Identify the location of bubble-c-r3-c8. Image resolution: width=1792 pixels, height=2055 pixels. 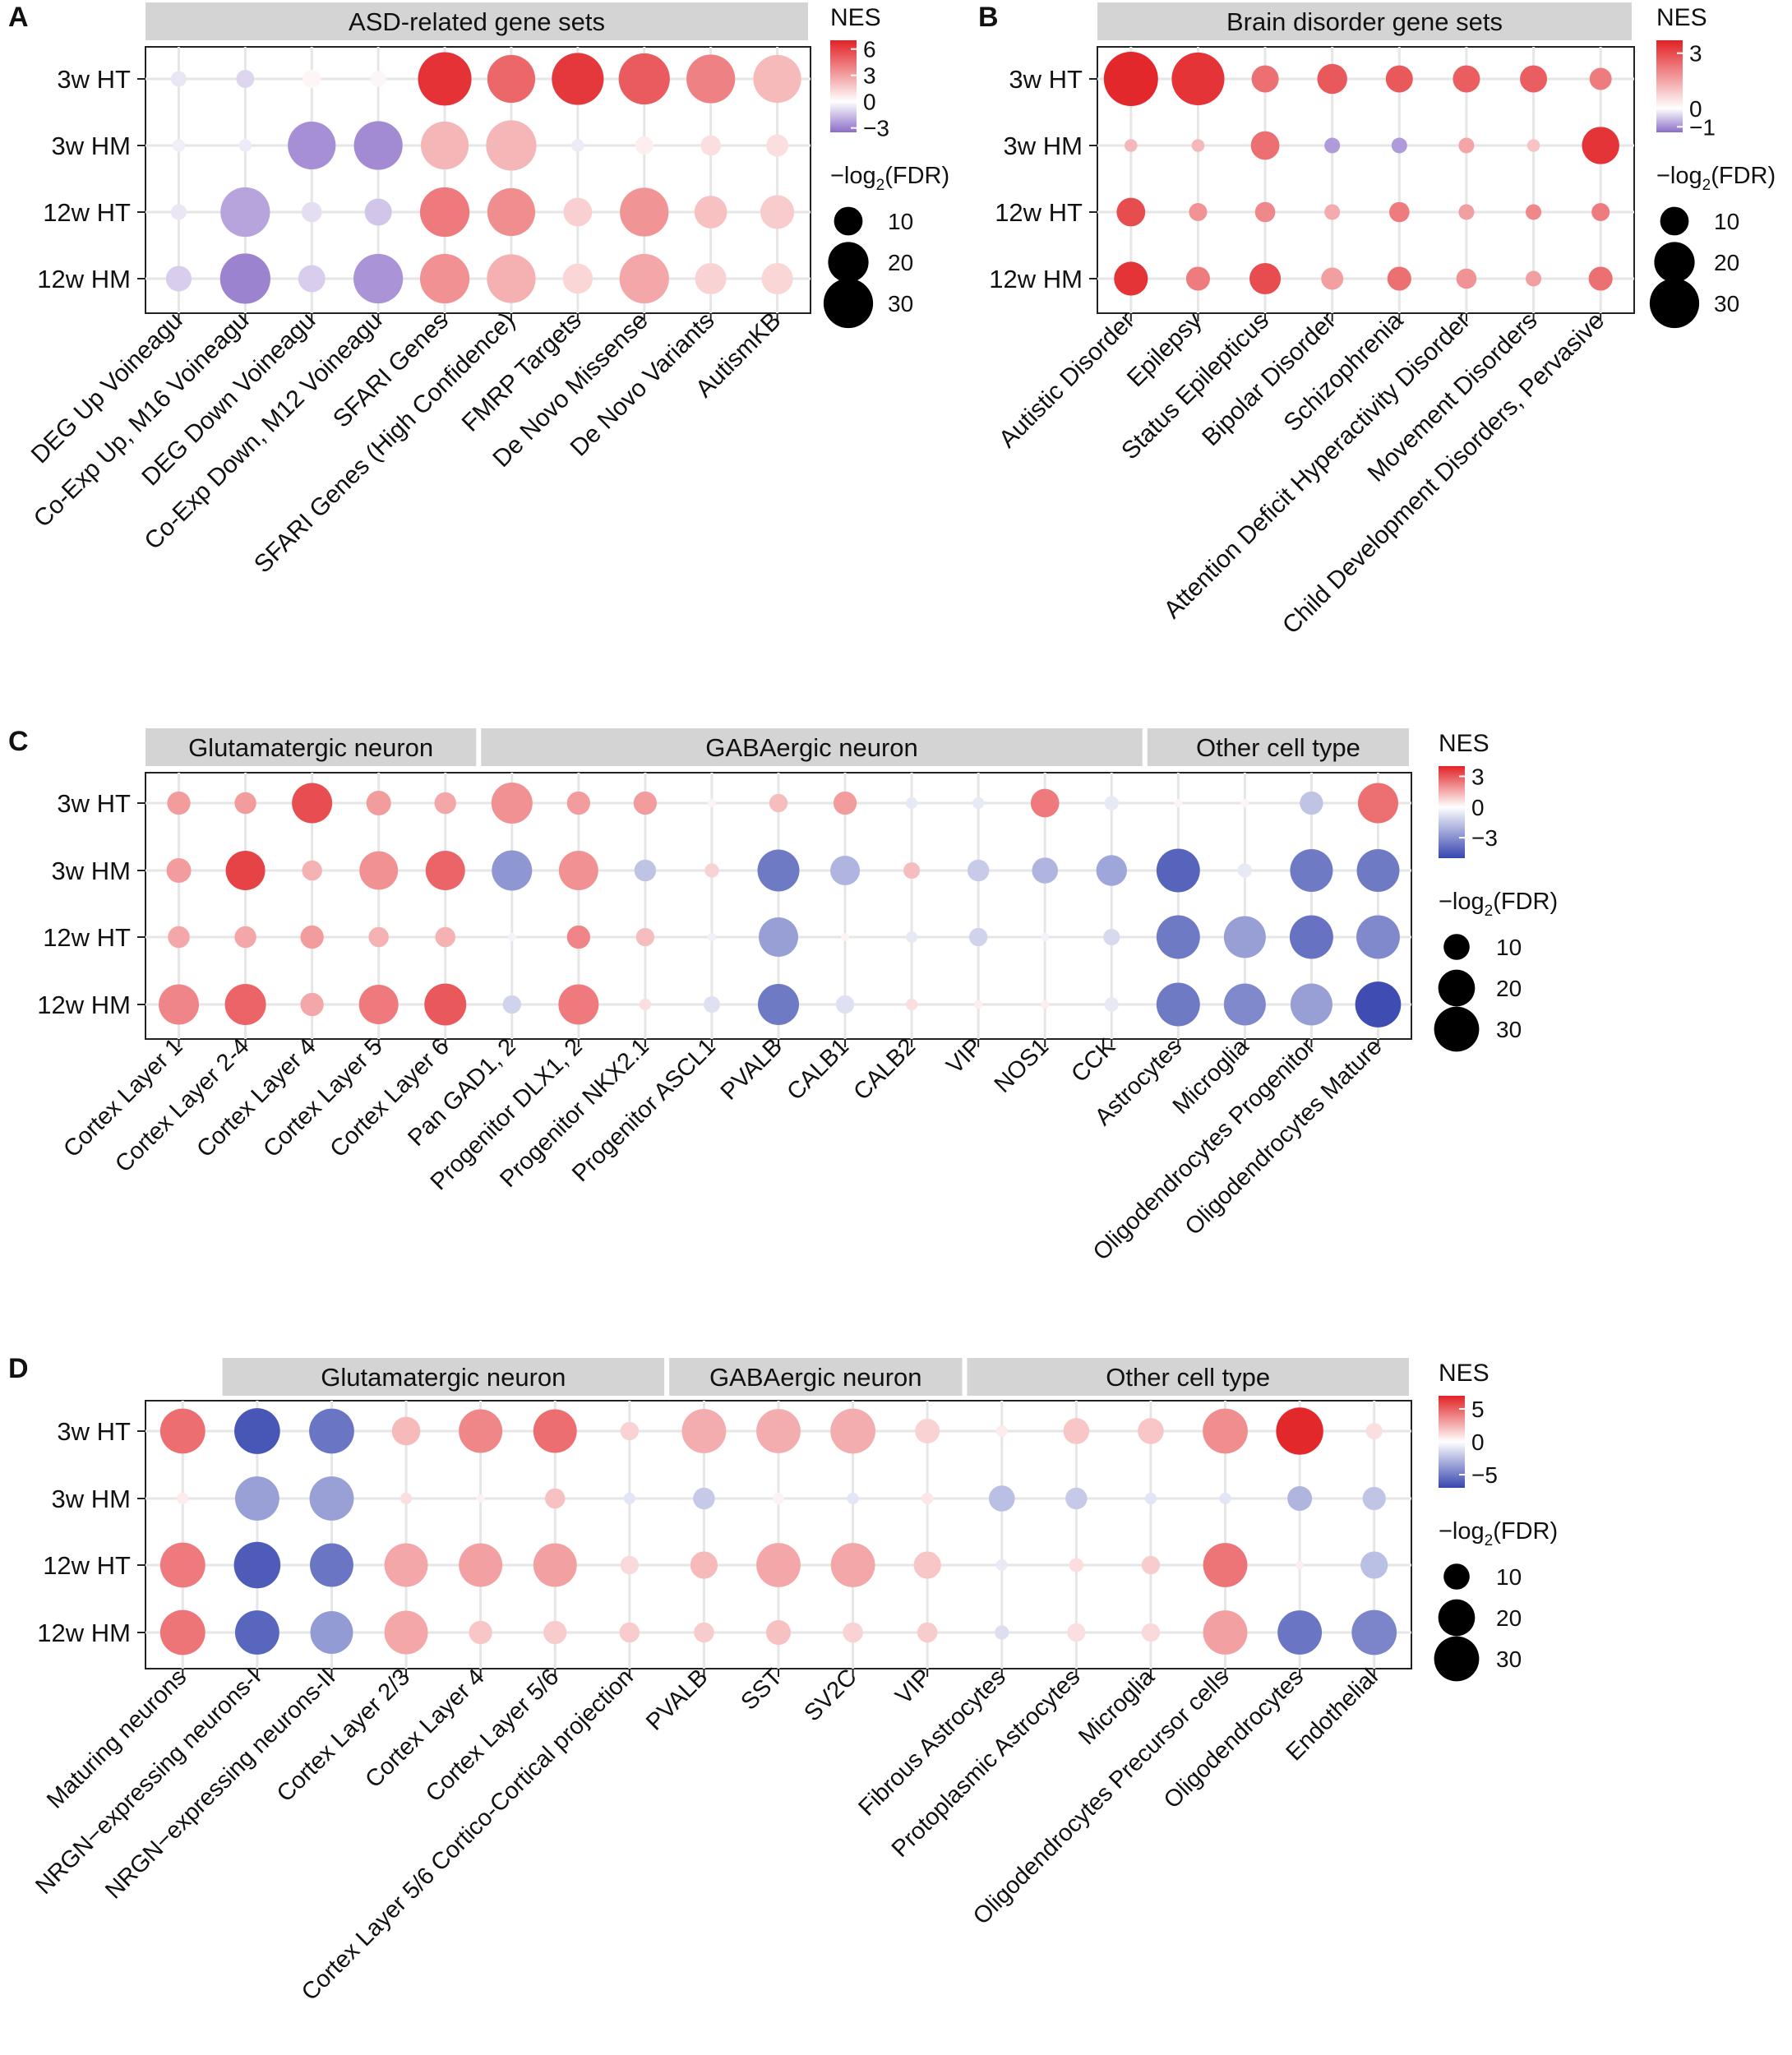
(712, 1004).